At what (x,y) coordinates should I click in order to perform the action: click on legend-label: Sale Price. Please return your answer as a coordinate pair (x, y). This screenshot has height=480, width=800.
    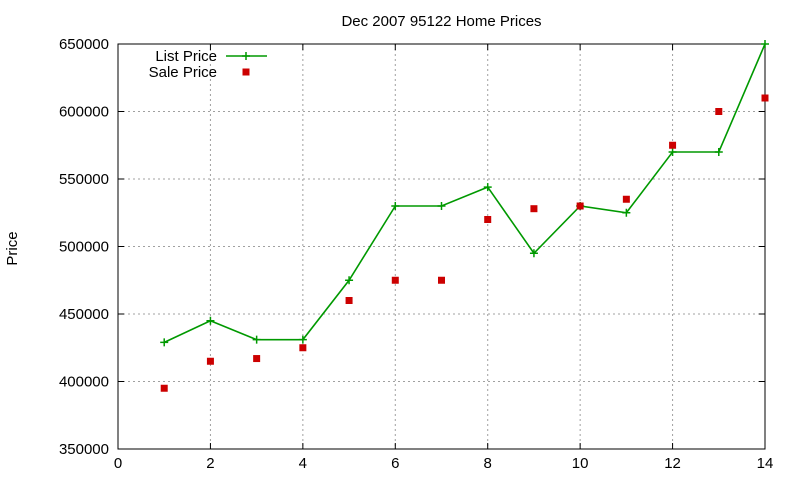
    Looking at the image, I should click on (183, 72).